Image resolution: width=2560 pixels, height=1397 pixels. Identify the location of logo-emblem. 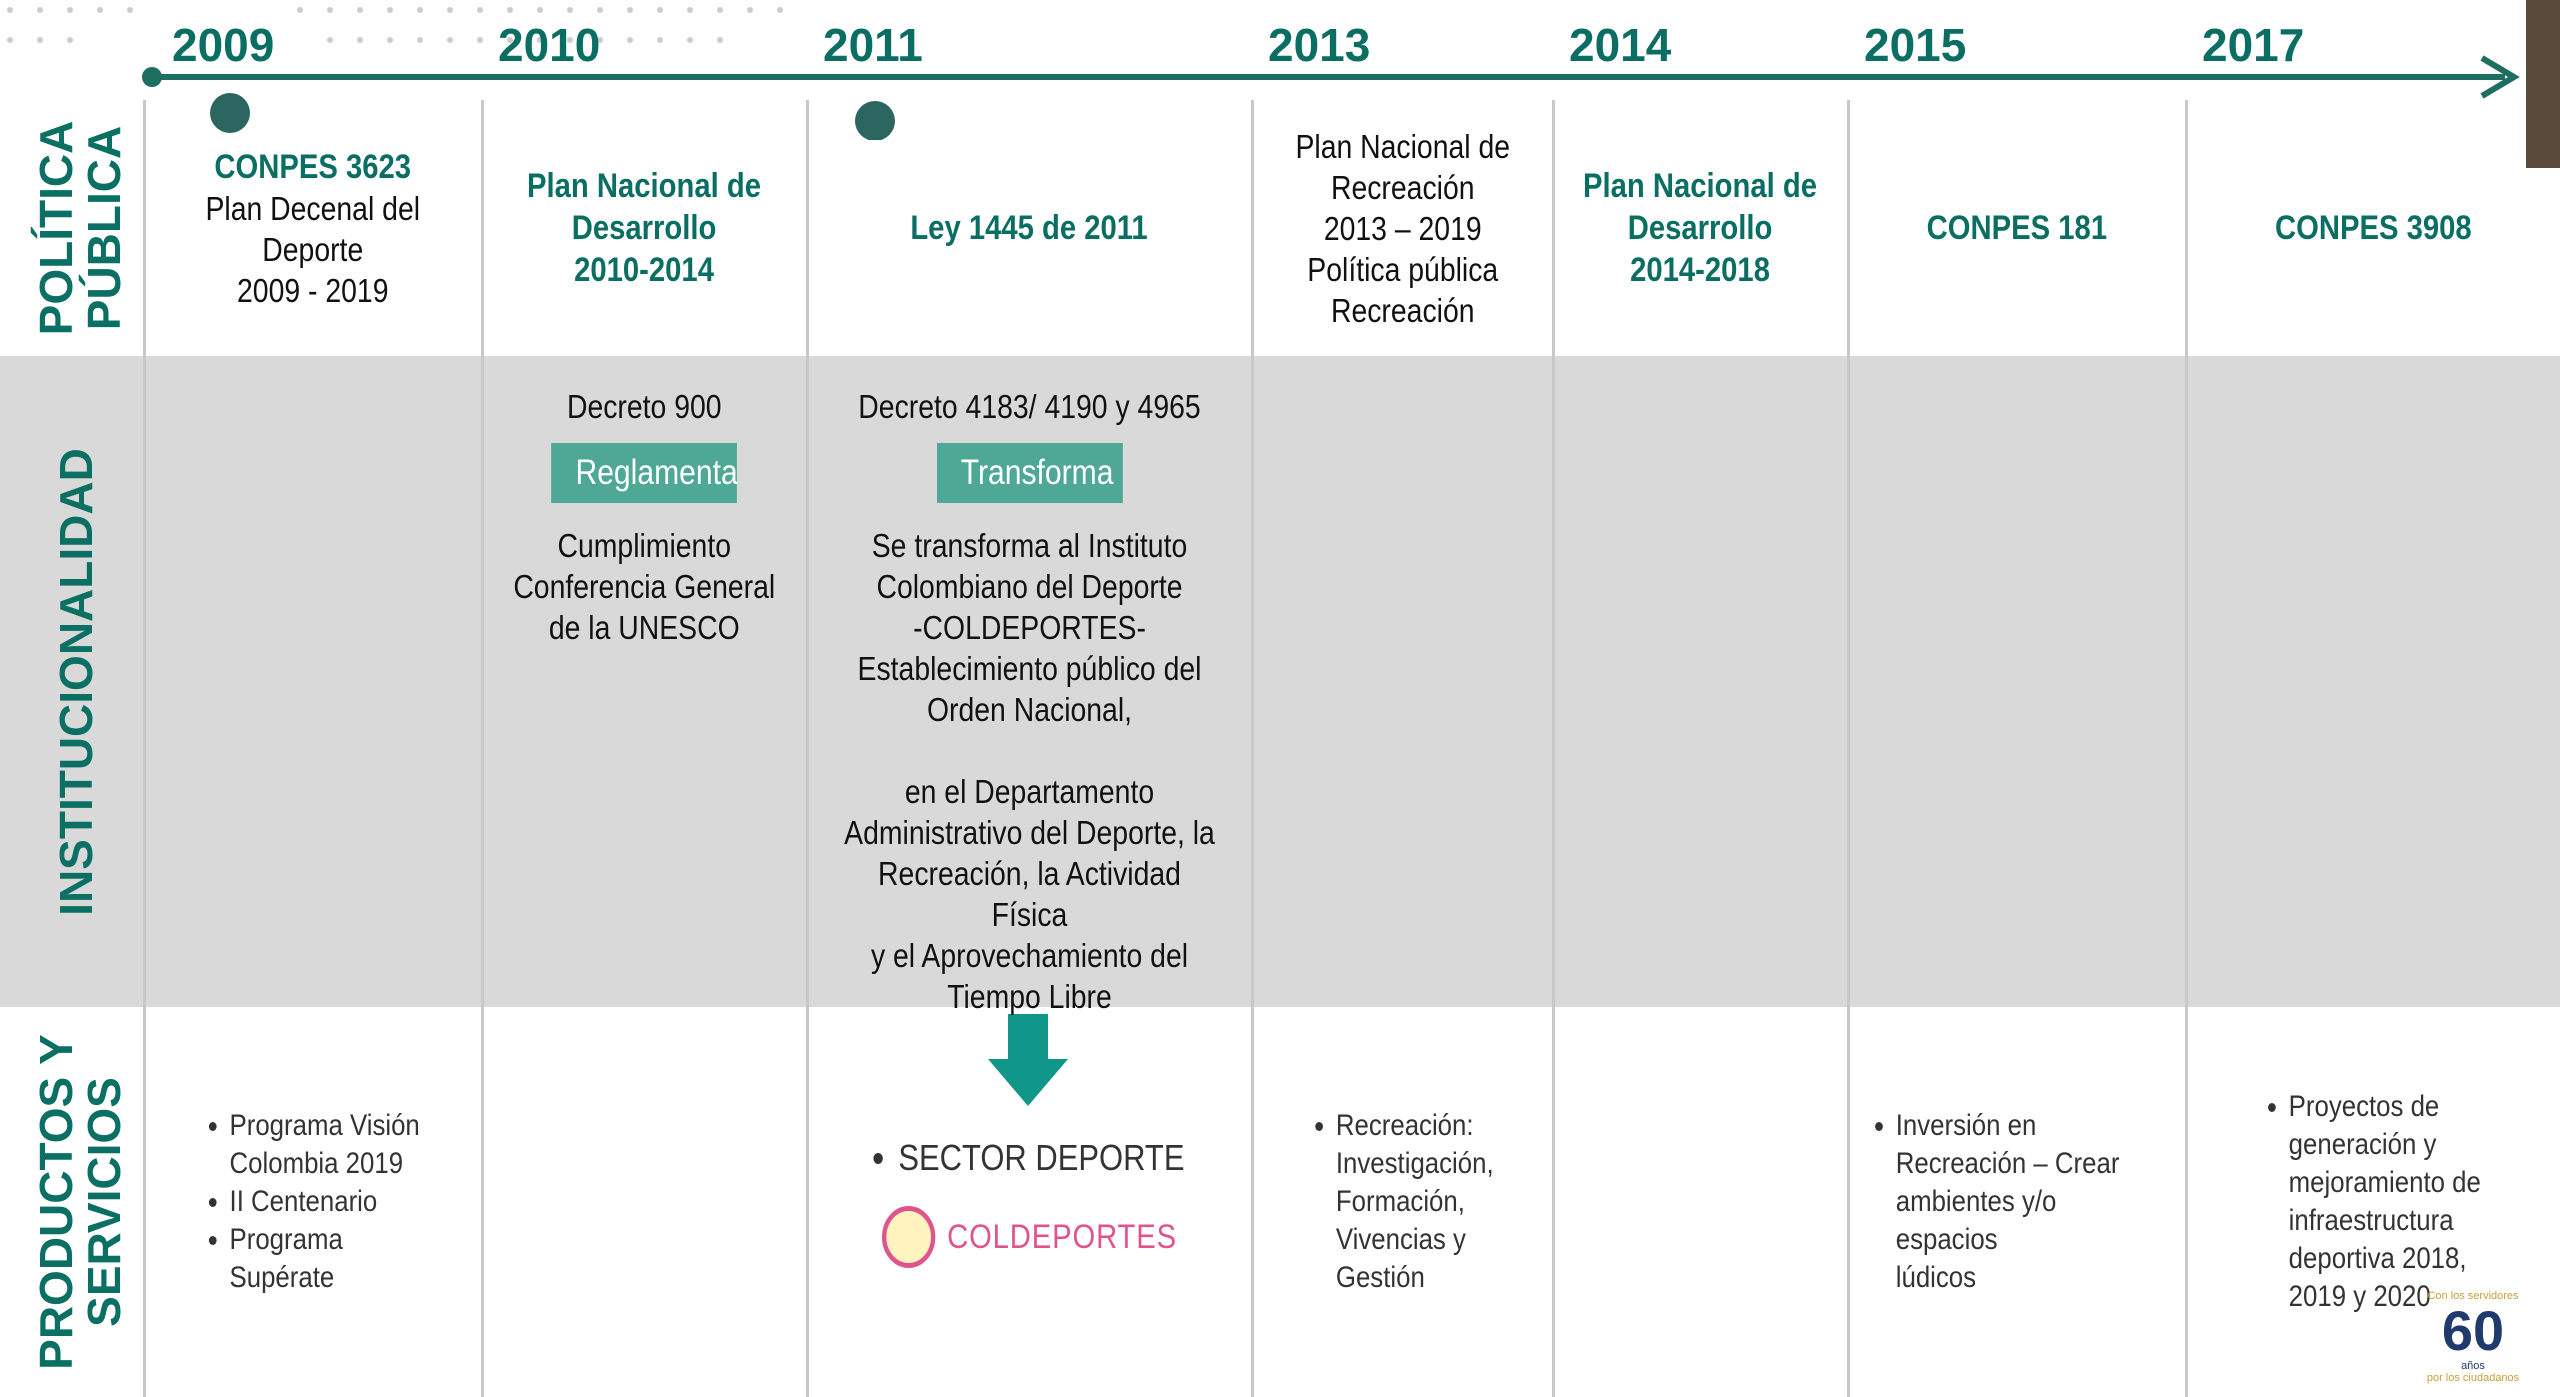
(908, 1237).